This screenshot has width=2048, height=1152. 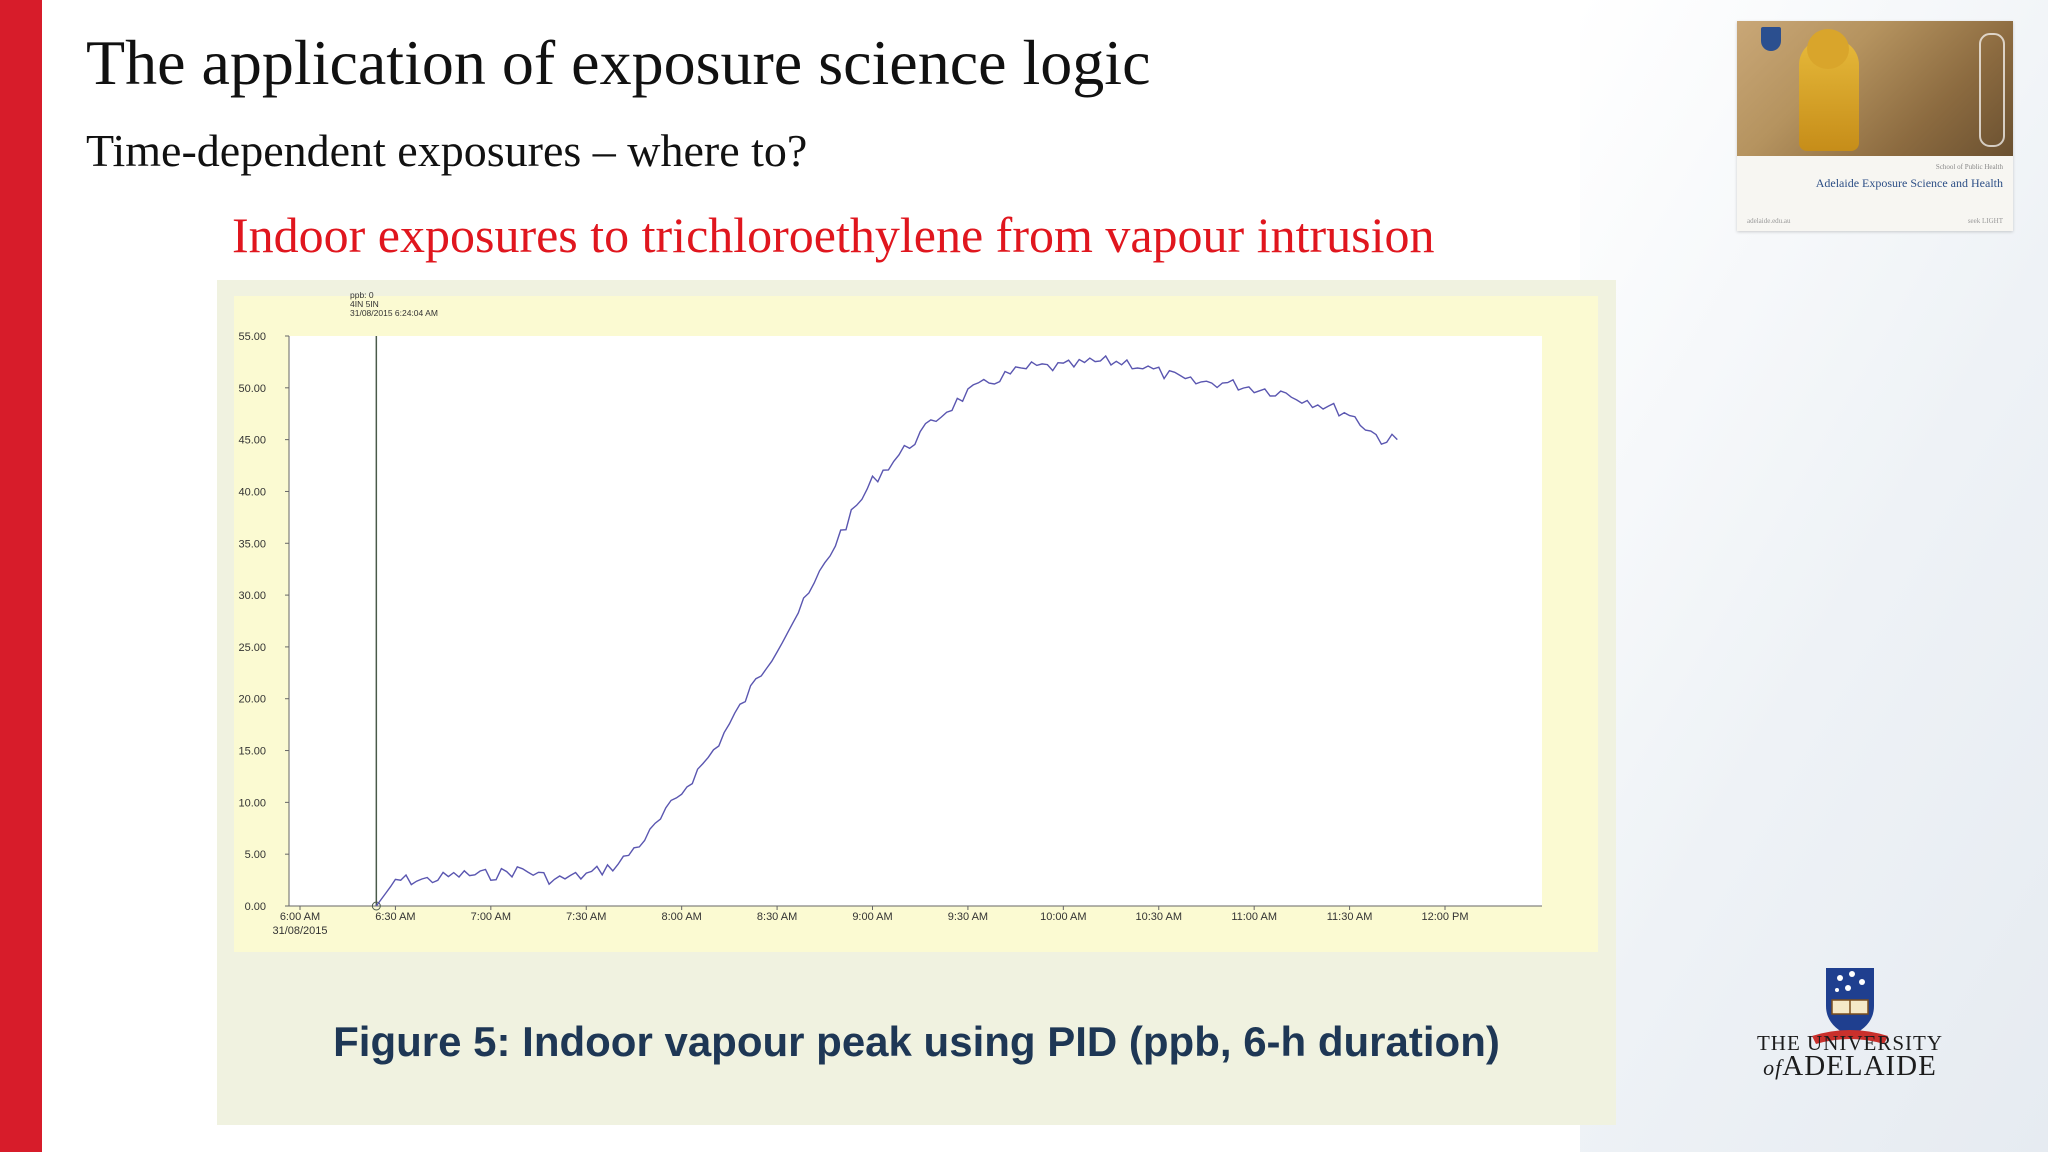 I want to click on y-tick-label: 20.00, so click(x=252, y=700).